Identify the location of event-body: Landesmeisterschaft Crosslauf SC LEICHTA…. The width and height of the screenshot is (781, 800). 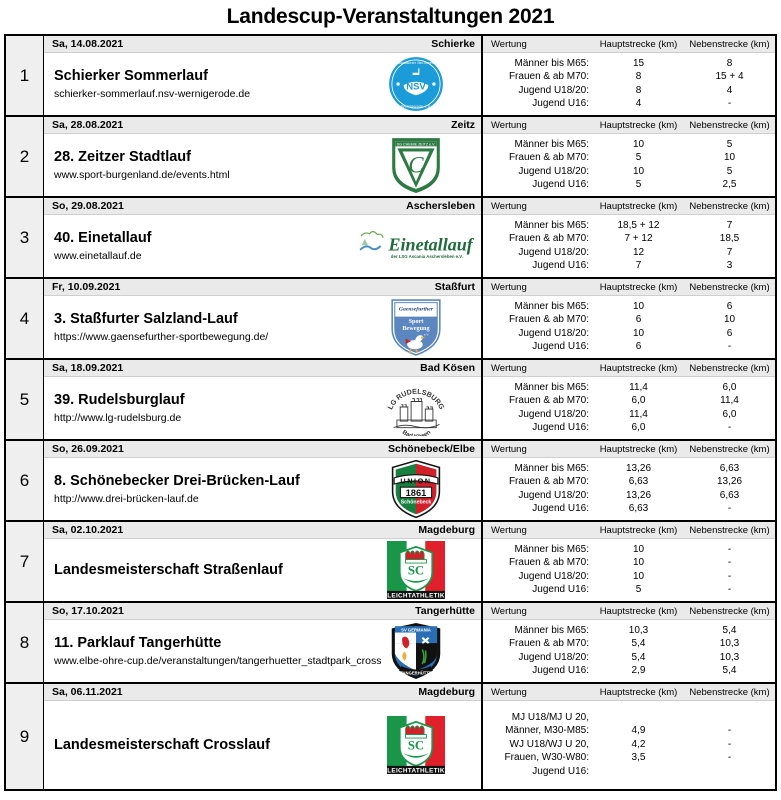
(262, 745).